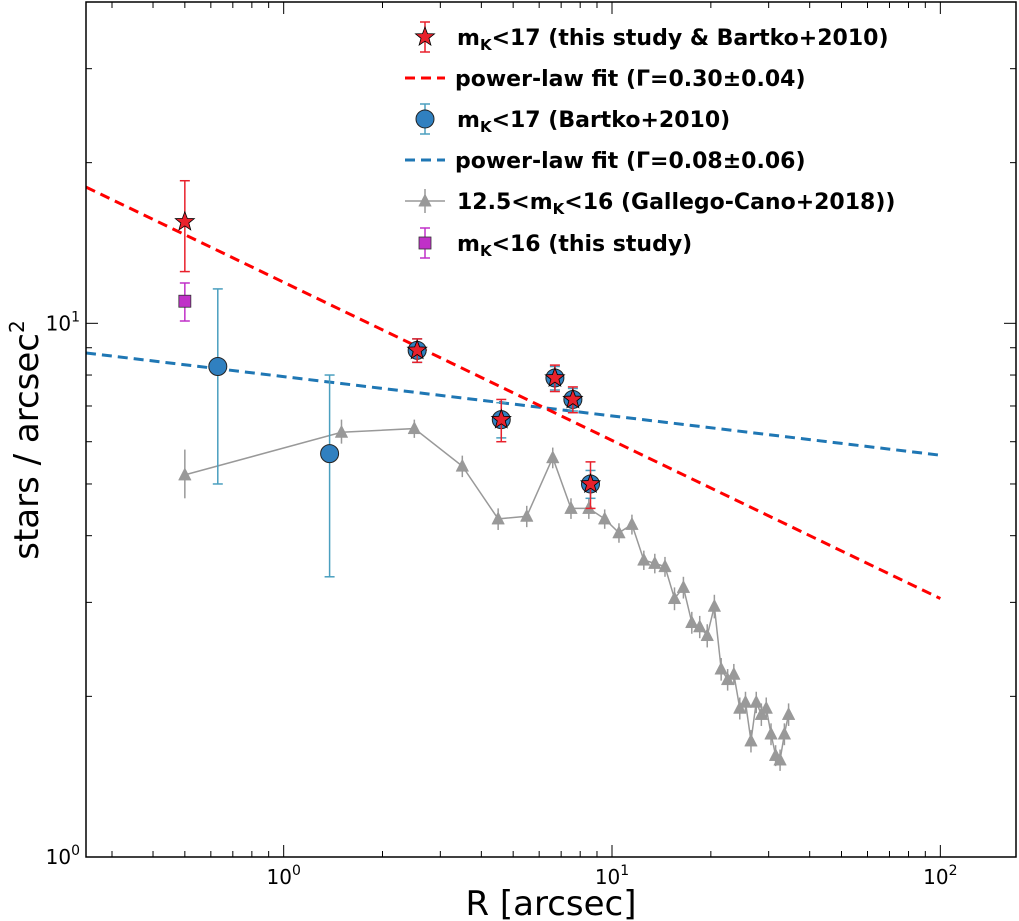 The image size is (1019, 921). I want to click on legend-entry-0: mK<17 (this study & Bartko+2010), so click(651, 37).